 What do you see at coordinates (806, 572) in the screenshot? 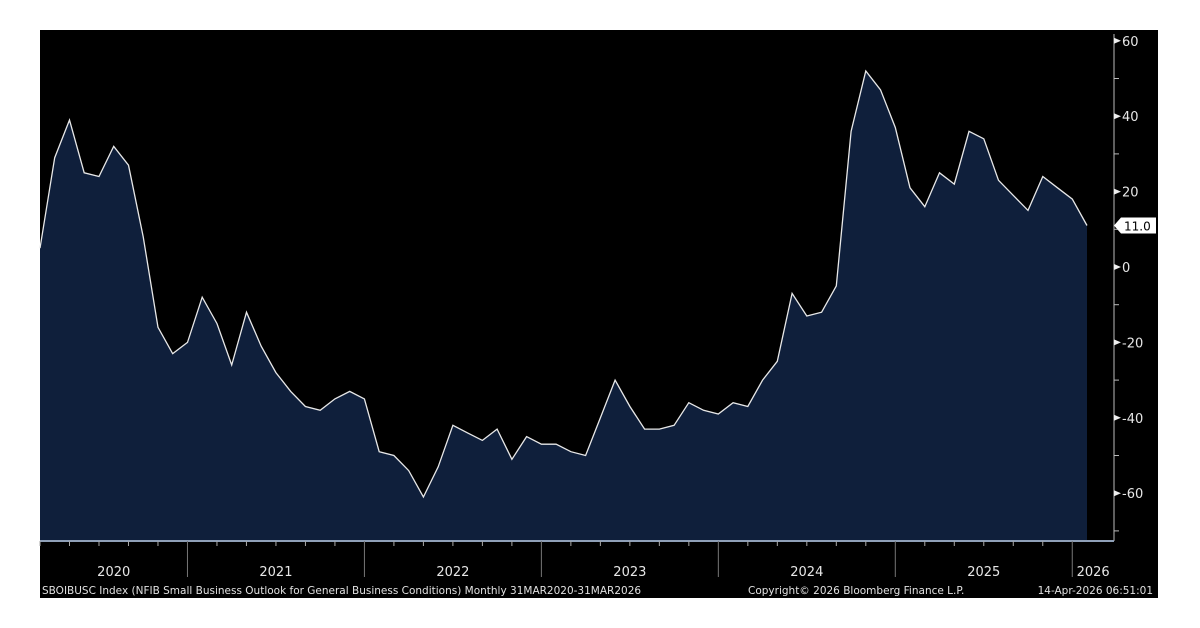
I see `x-tick-label: 2024` at bounding box center [806, 572].